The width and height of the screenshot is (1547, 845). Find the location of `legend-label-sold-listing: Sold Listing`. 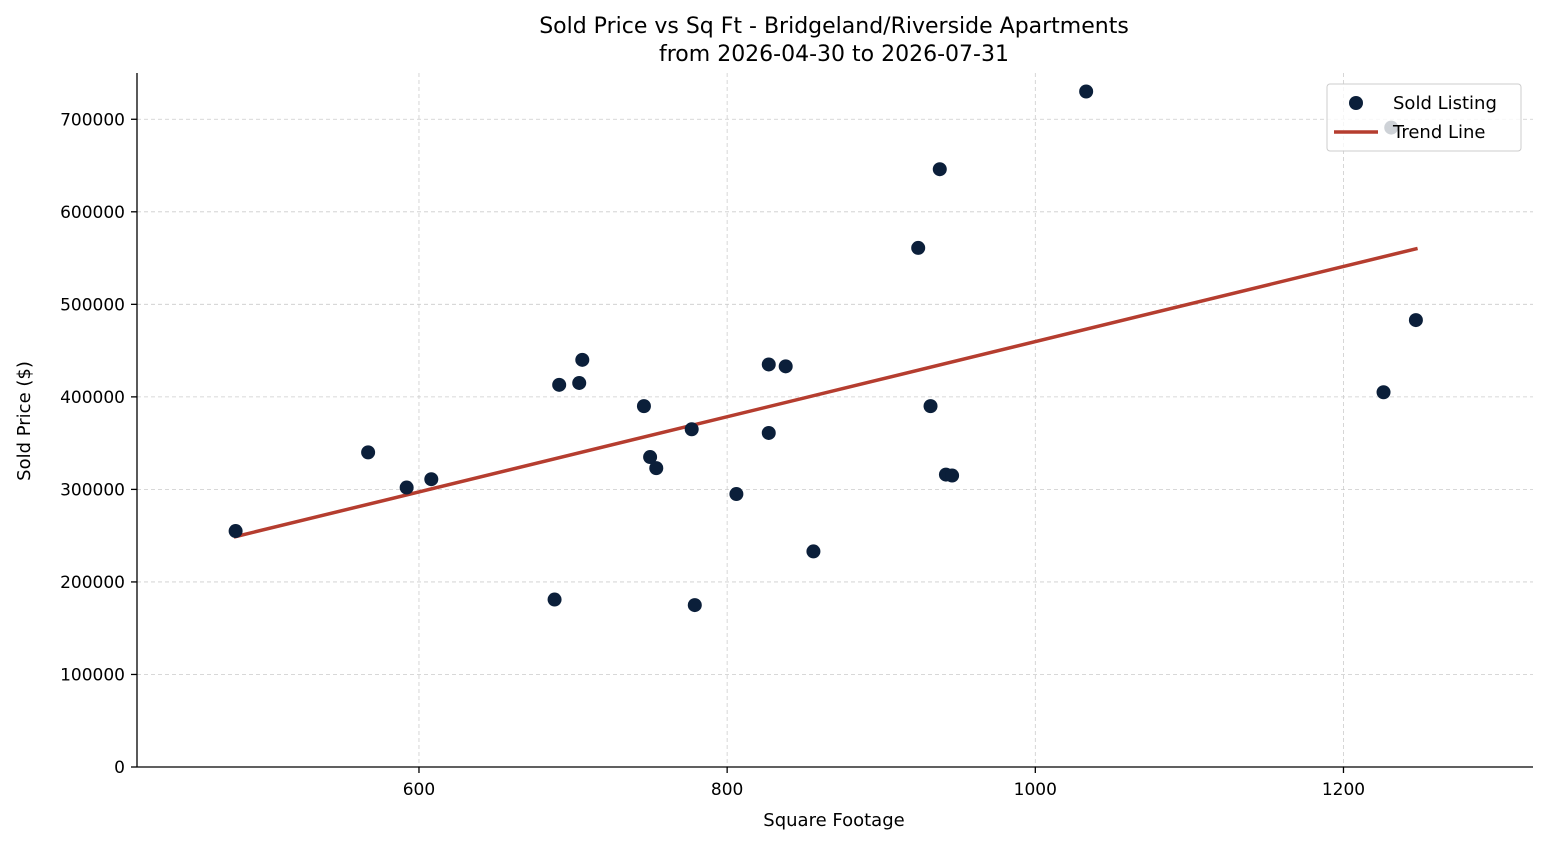

legend-label-sold-listing: Sold Listing is located at coordinates (1445, 103).